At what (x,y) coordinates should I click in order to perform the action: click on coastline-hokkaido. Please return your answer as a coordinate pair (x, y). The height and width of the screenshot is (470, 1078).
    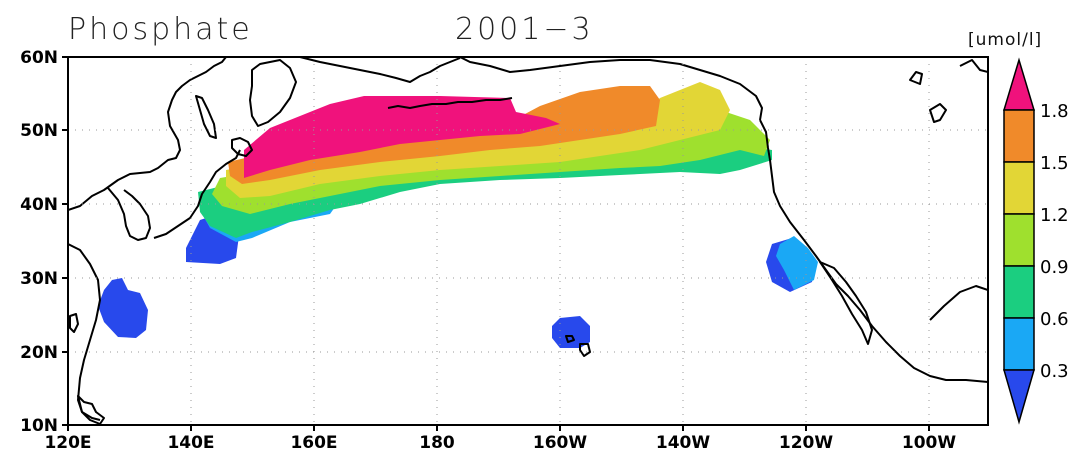
    Looking at the image, I should click on (242, 147).